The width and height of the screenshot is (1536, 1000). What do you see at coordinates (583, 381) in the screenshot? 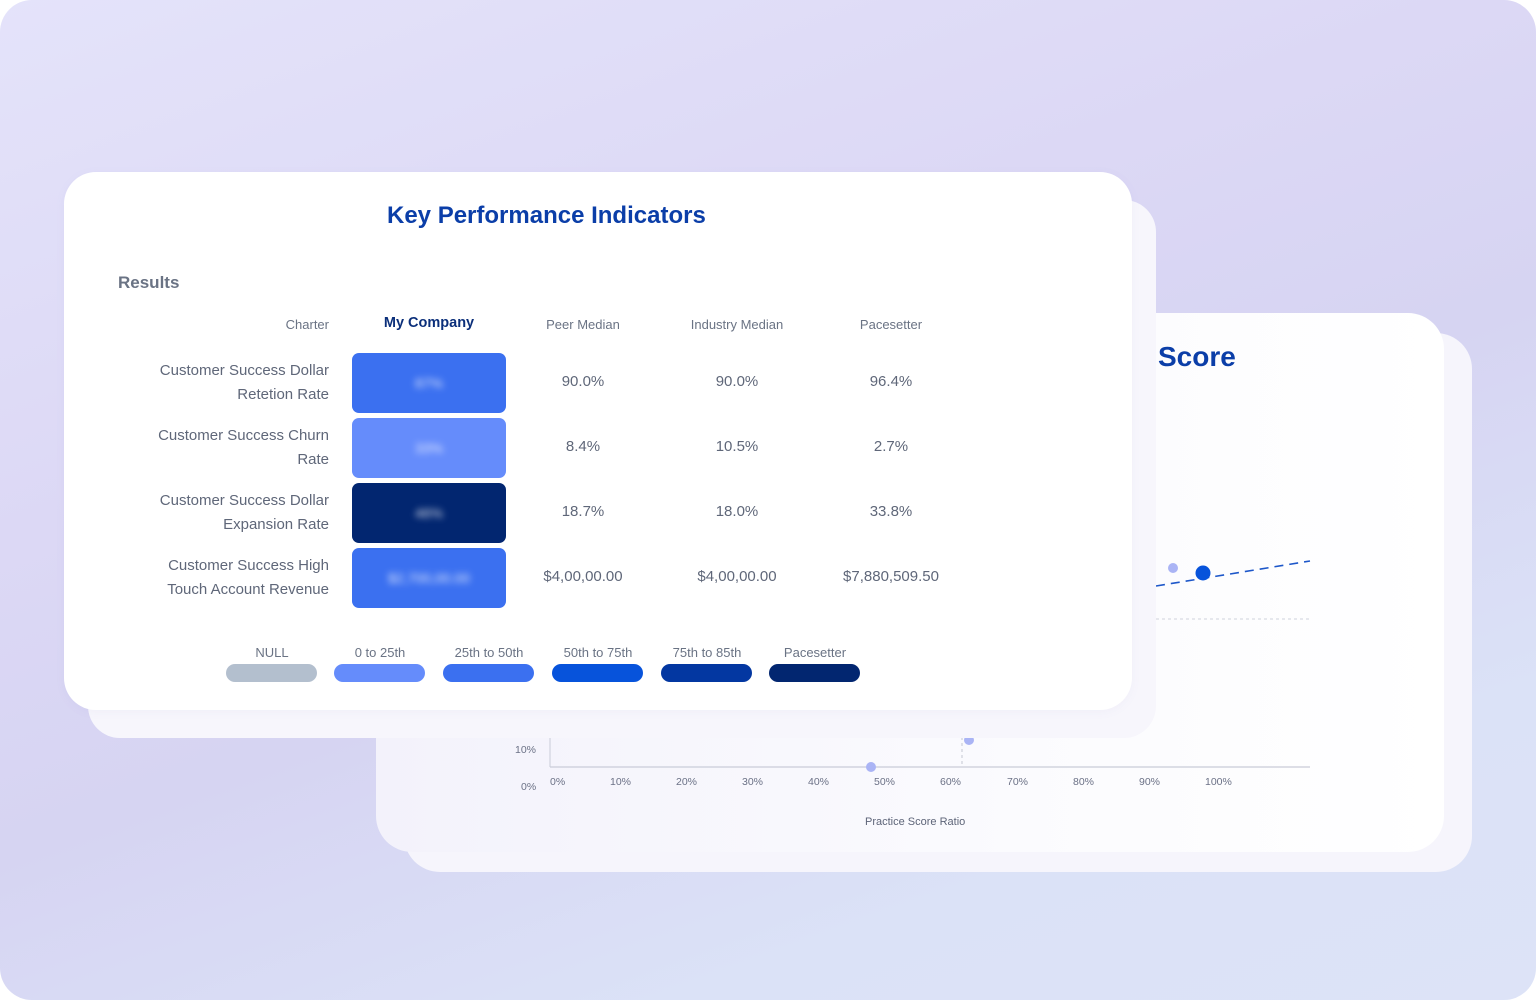
I see `peer-median-value: 90.0%` at bounding box center [583, 381].